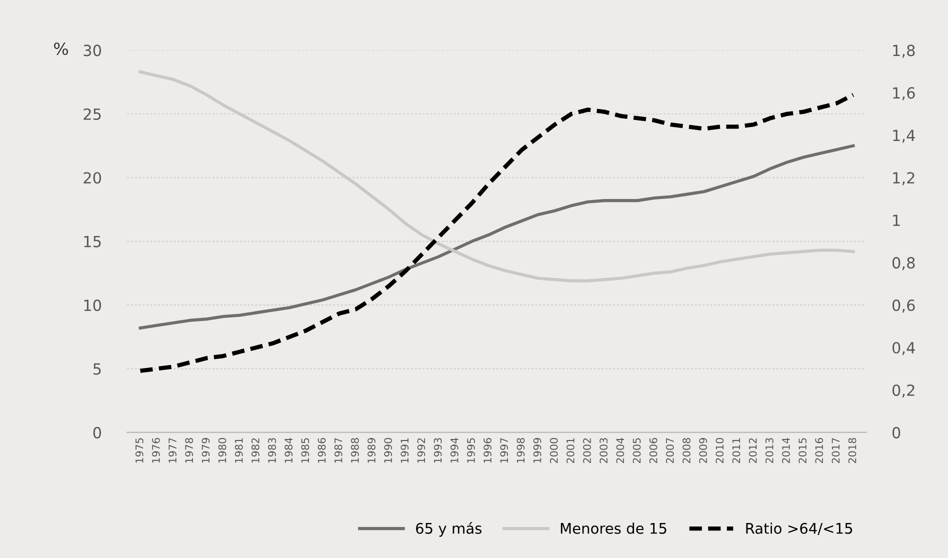 Image resolution: width=948 pixels, height=558 pixels. I want to click on x-tick-label: 2011, so click(736, 451).